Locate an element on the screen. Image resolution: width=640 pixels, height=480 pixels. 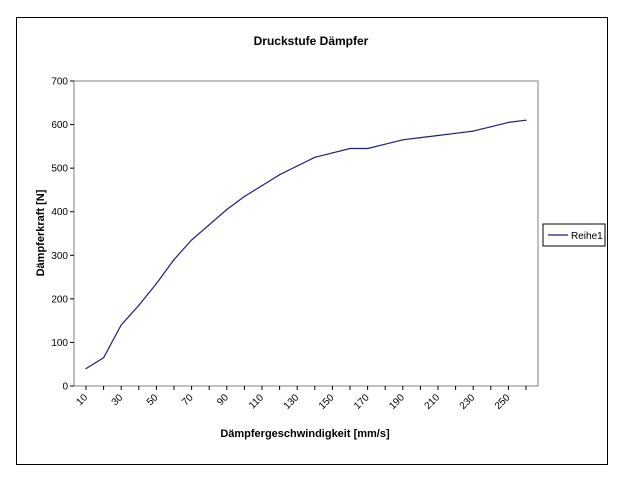
y-tick-label: 300 is located at coordinates (59, 256).